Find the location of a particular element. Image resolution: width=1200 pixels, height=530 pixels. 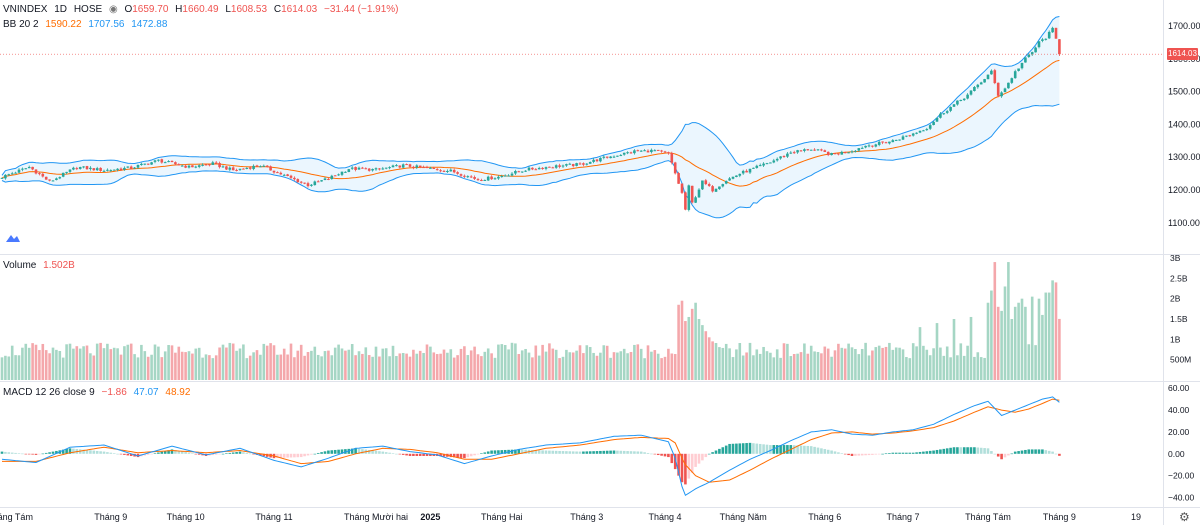

bb-lower-value: 1472.88 is located at coordinates (149, 24).